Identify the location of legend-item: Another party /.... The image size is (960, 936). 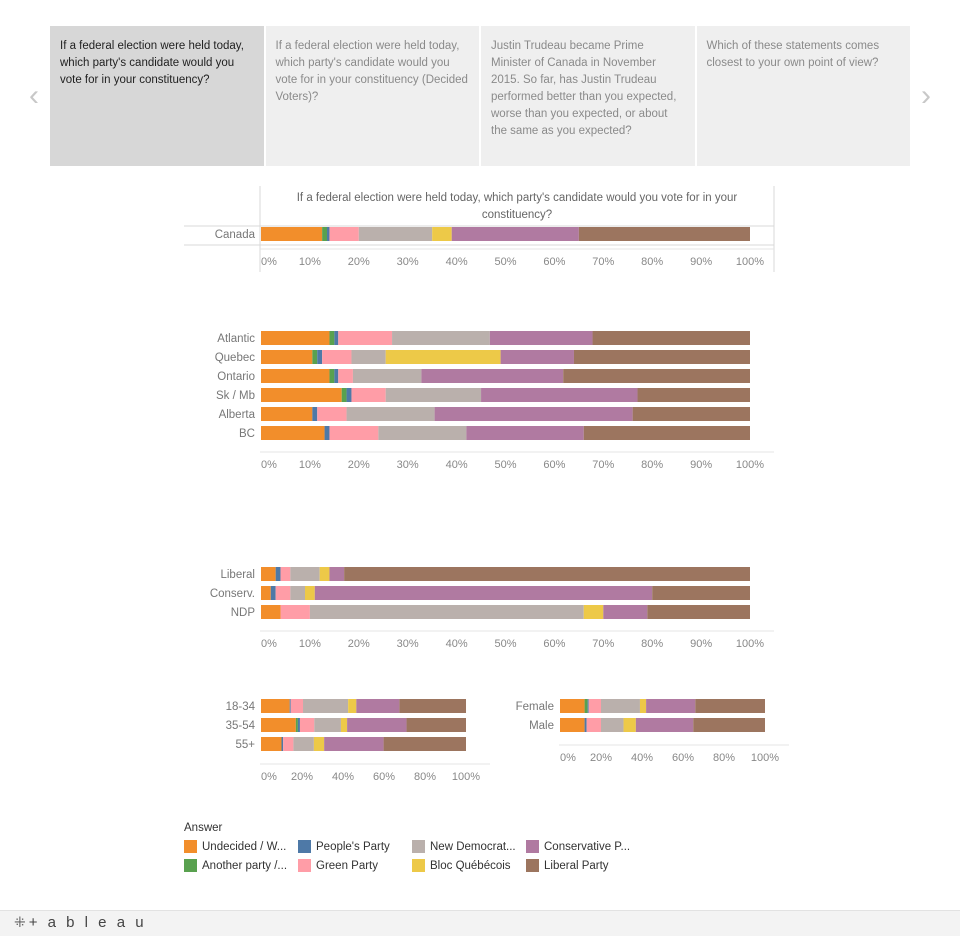
(241, 865).